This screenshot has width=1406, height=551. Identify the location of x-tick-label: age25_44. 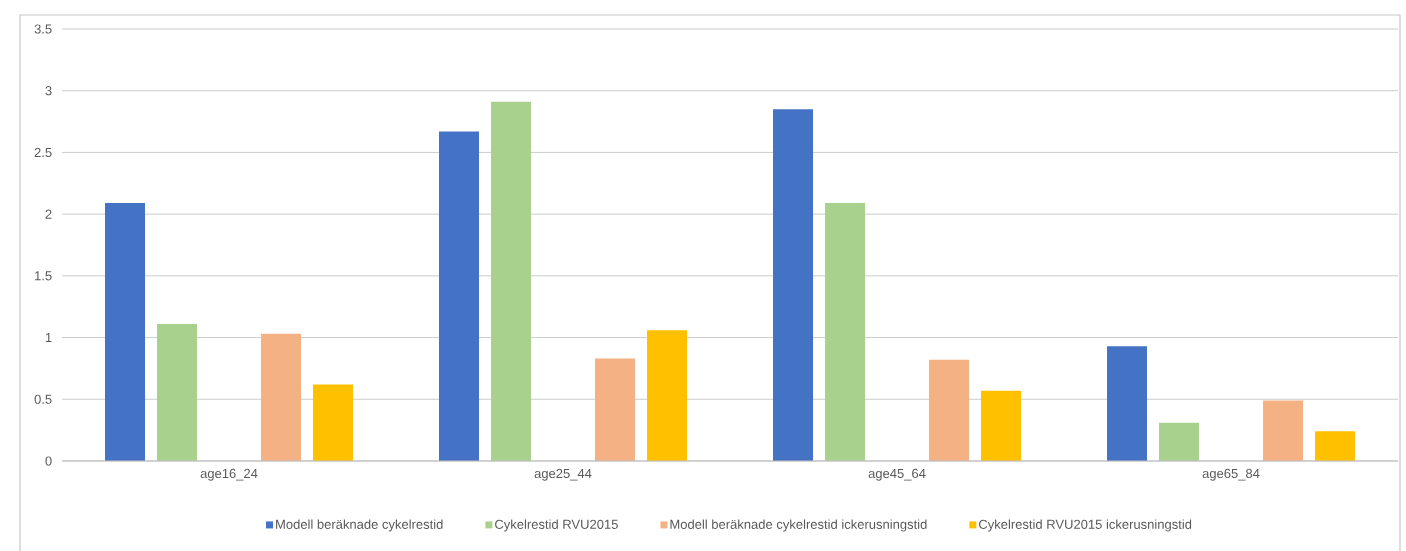
(563, 474).